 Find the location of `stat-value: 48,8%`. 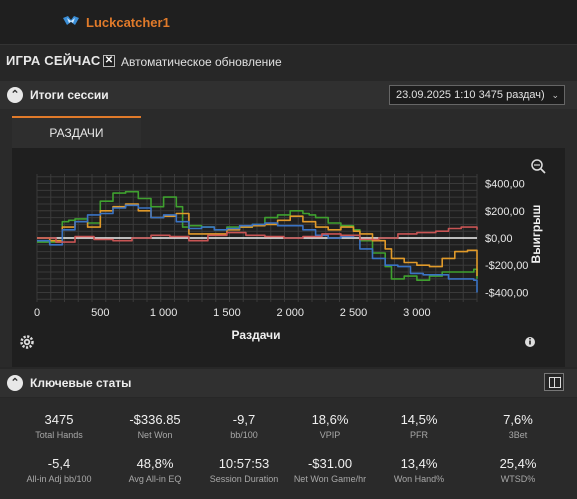

stat-value: 48,8% is located at coordinates (155, 463).